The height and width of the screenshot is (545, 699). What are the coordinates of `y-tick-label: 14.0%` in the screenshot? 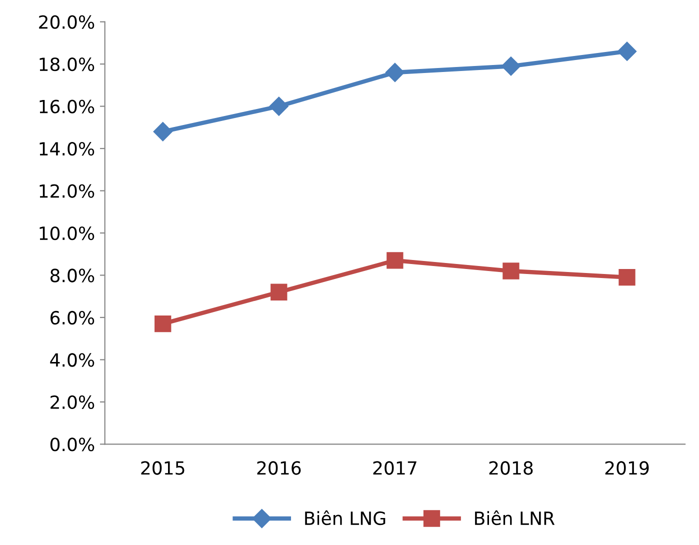 It's located at (67, 149).